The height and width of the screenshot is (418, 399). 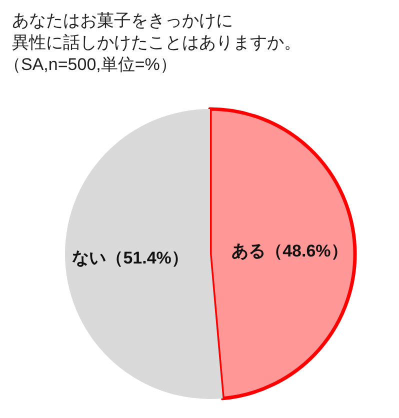 I want to click on title: あなたはお菓子をきっかけに, so click(x=122, y=20).